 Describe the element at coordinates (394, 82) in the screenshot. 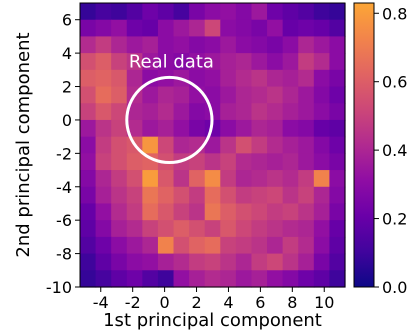

I see `colorbar-tick-label: 0.6` at that location.